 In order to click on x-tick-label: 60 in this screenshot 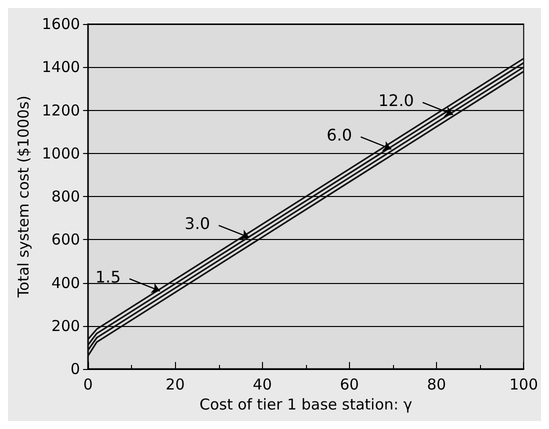, I will do `click(349, 385)`.